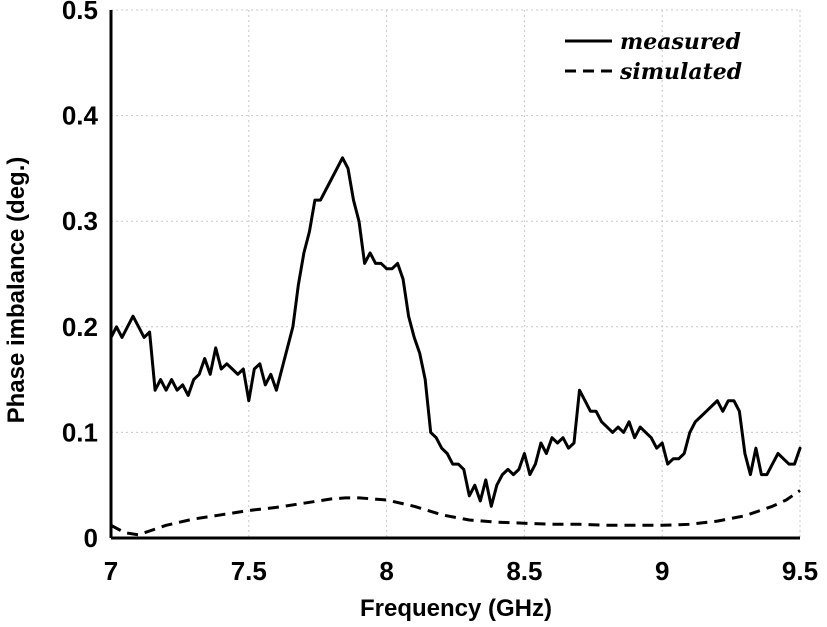 The height and width of the screenshot is (627, 827). Describe the element at coordinates (680, 42) in the screenshot. I see `legend-label-measured: measured` at that location.